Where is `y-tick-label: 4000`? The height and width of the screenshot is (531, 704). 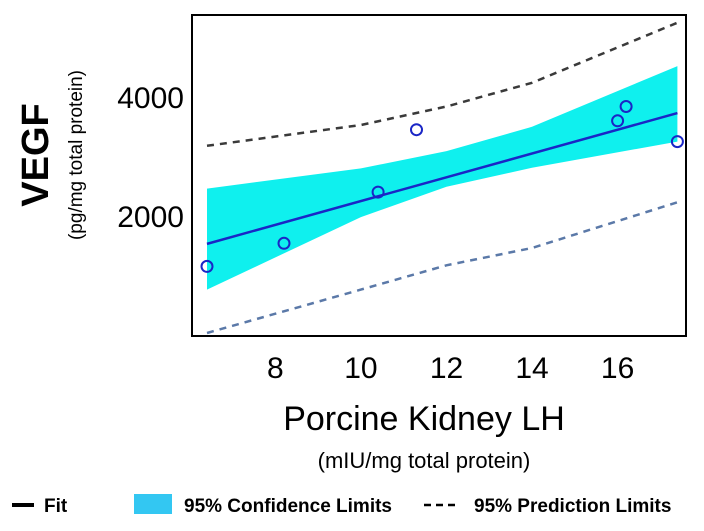
y-tick-label: 4000 is located at coordinates (150, 98).